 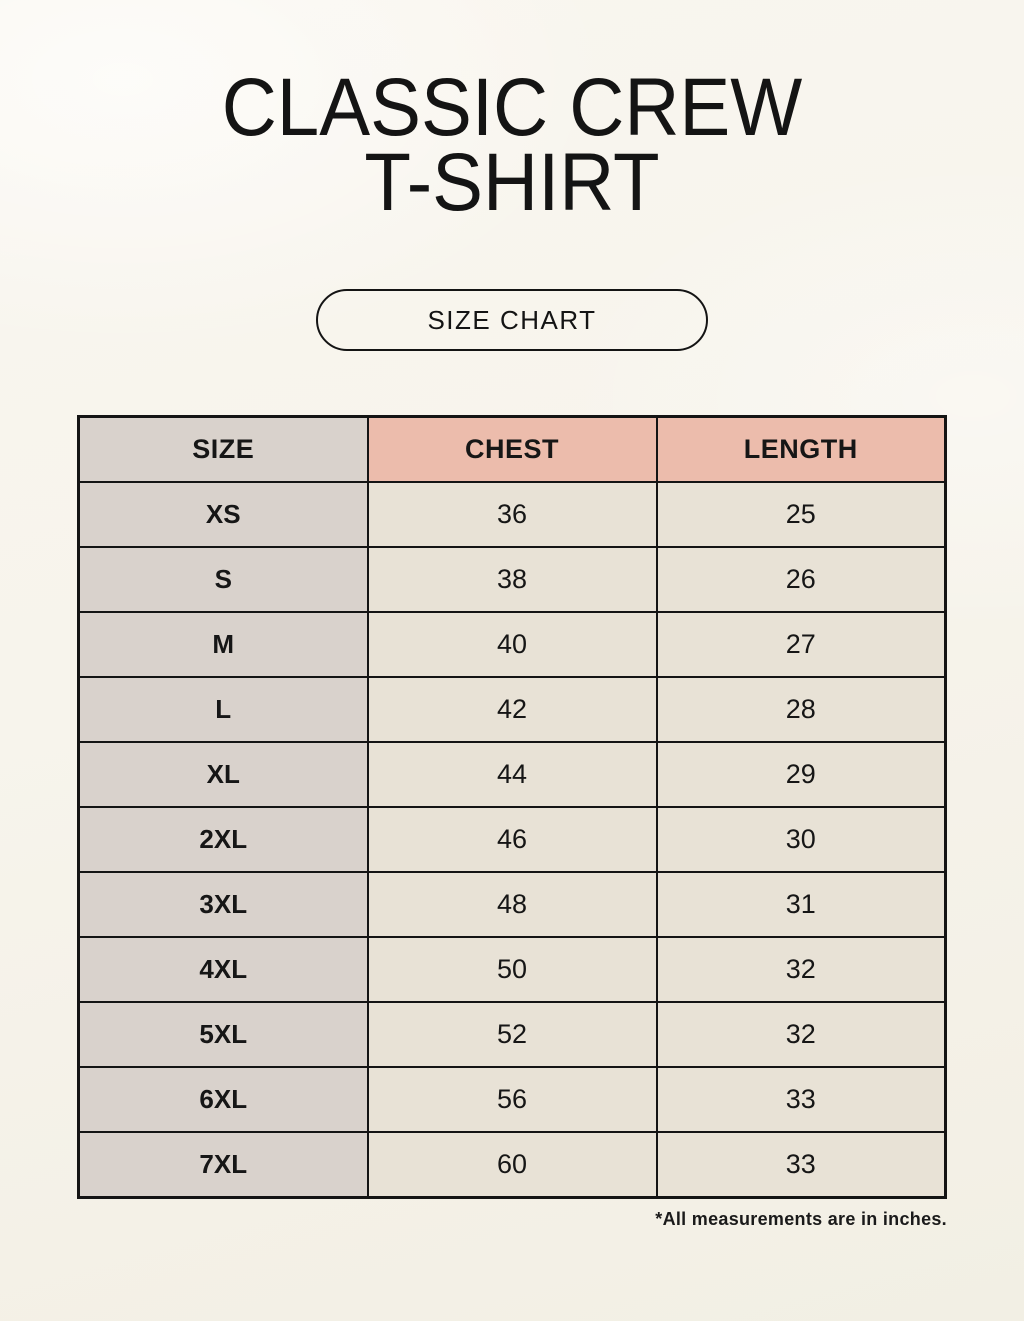 I want to click on table-row: 5XL 52 32, so click(x=512, y=1034).